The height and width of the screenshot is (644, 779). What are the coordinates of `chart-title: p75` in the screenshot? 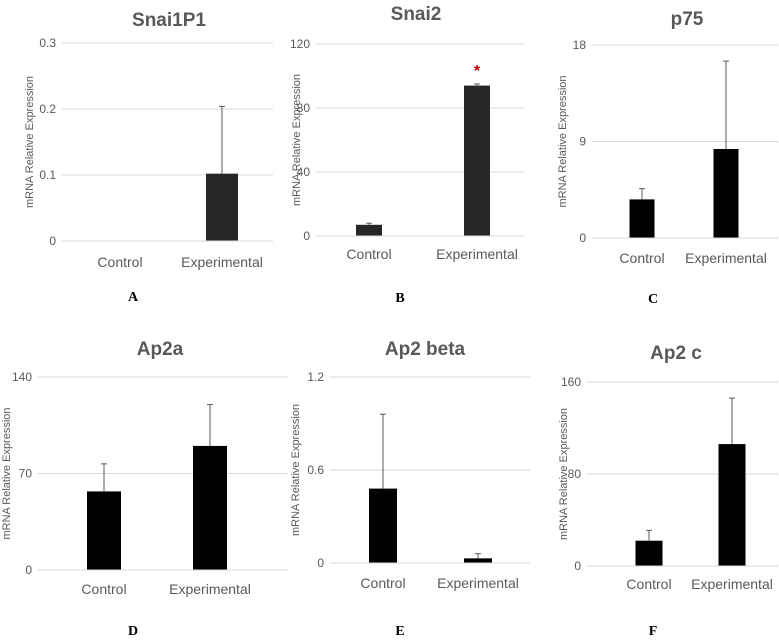 It's located at (687, 19).